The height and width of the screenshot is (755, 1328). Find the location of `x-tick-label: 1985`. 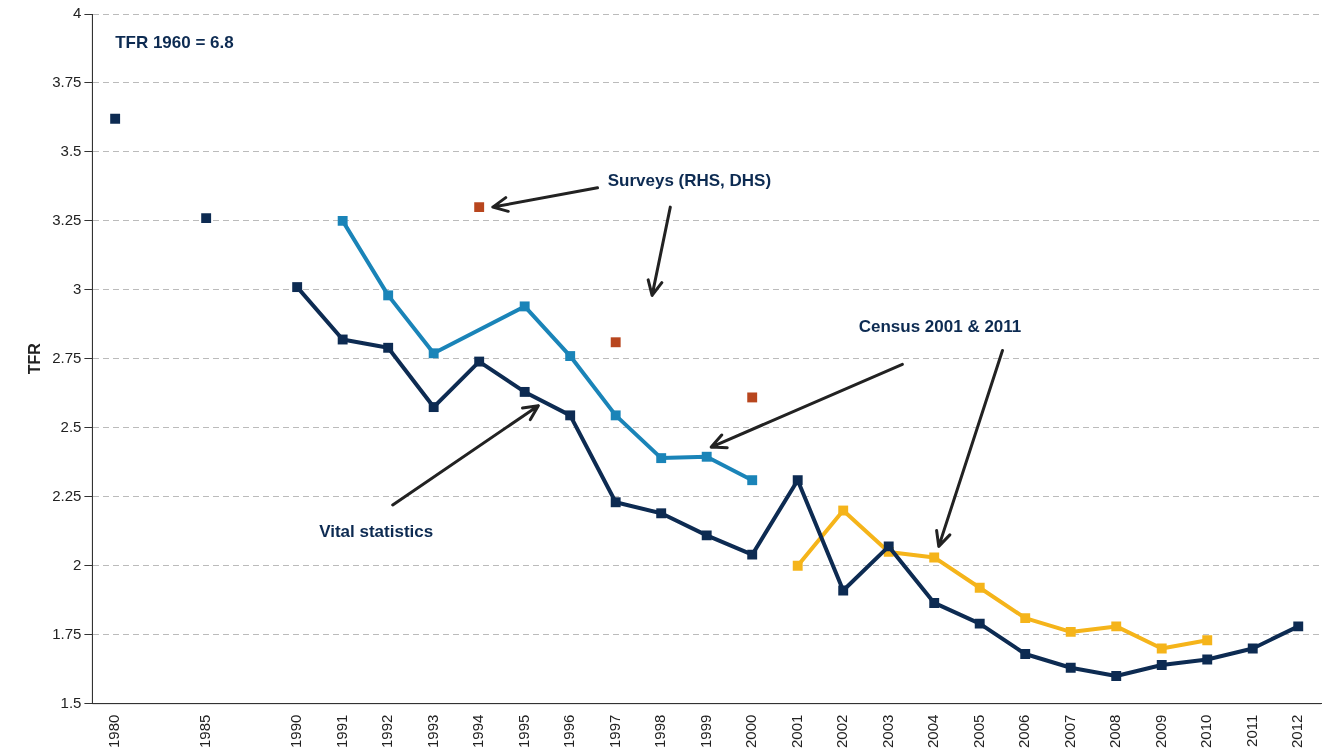

x-tick-label: 1985 is located at coordinates (205, 731).